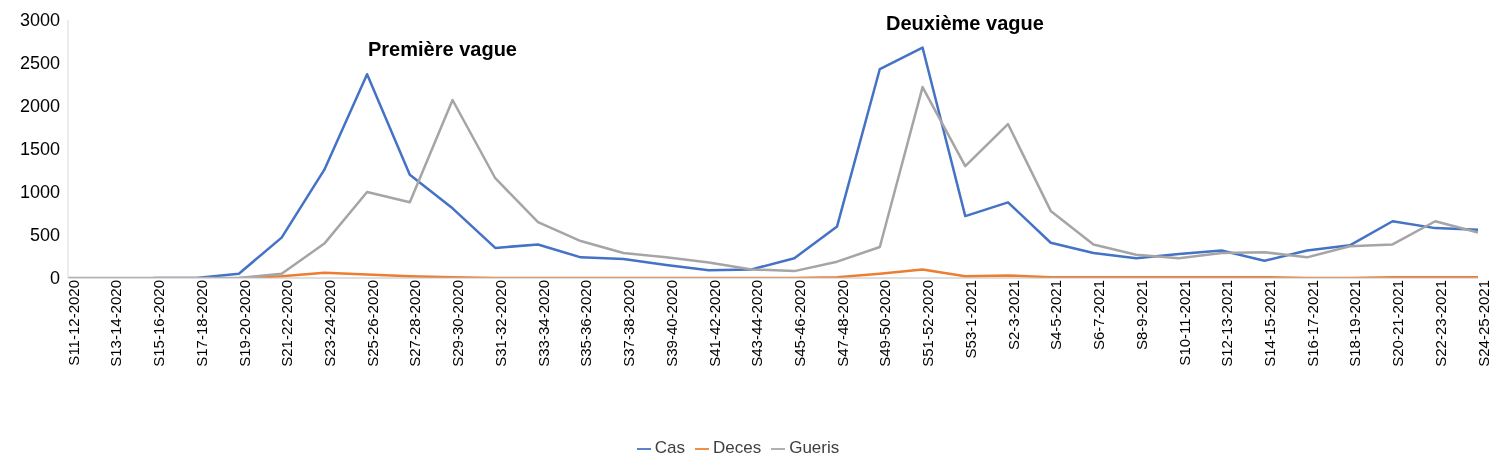 The height and width of the screenshot is (466, 1504). What do you see at coordinates (244, 323) in the screenshot?
I see `x-tick-label: S19-20-2020` at bounding box center [244, 323].